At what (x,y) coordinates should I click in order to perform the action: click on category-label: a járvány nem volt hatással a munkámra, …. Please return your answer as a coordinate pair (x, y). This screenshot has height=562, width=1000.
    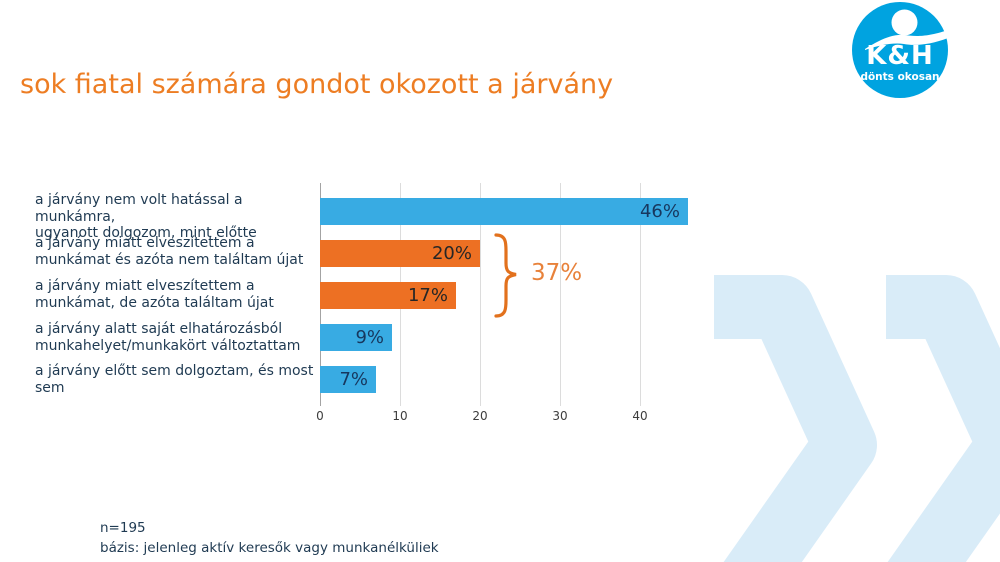
    Looking at the image, I should click on (146, 216).